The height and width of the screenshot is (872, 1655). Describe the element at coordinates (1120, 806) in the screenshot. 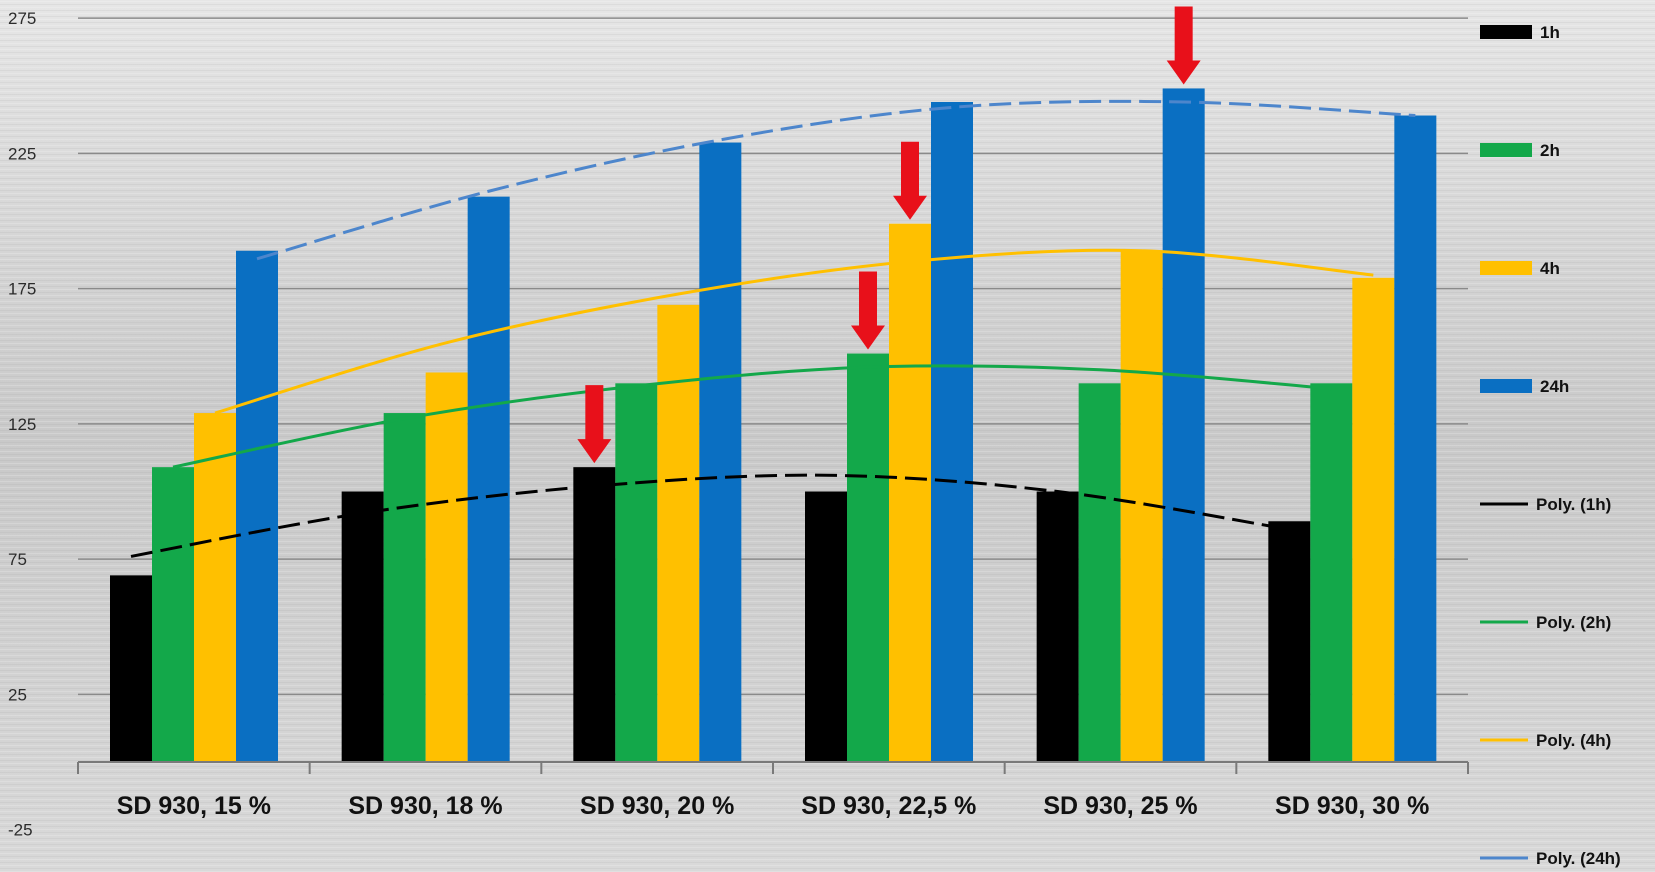

I see `category-label-sd-930-25: SD 930, 25 %` at that location.